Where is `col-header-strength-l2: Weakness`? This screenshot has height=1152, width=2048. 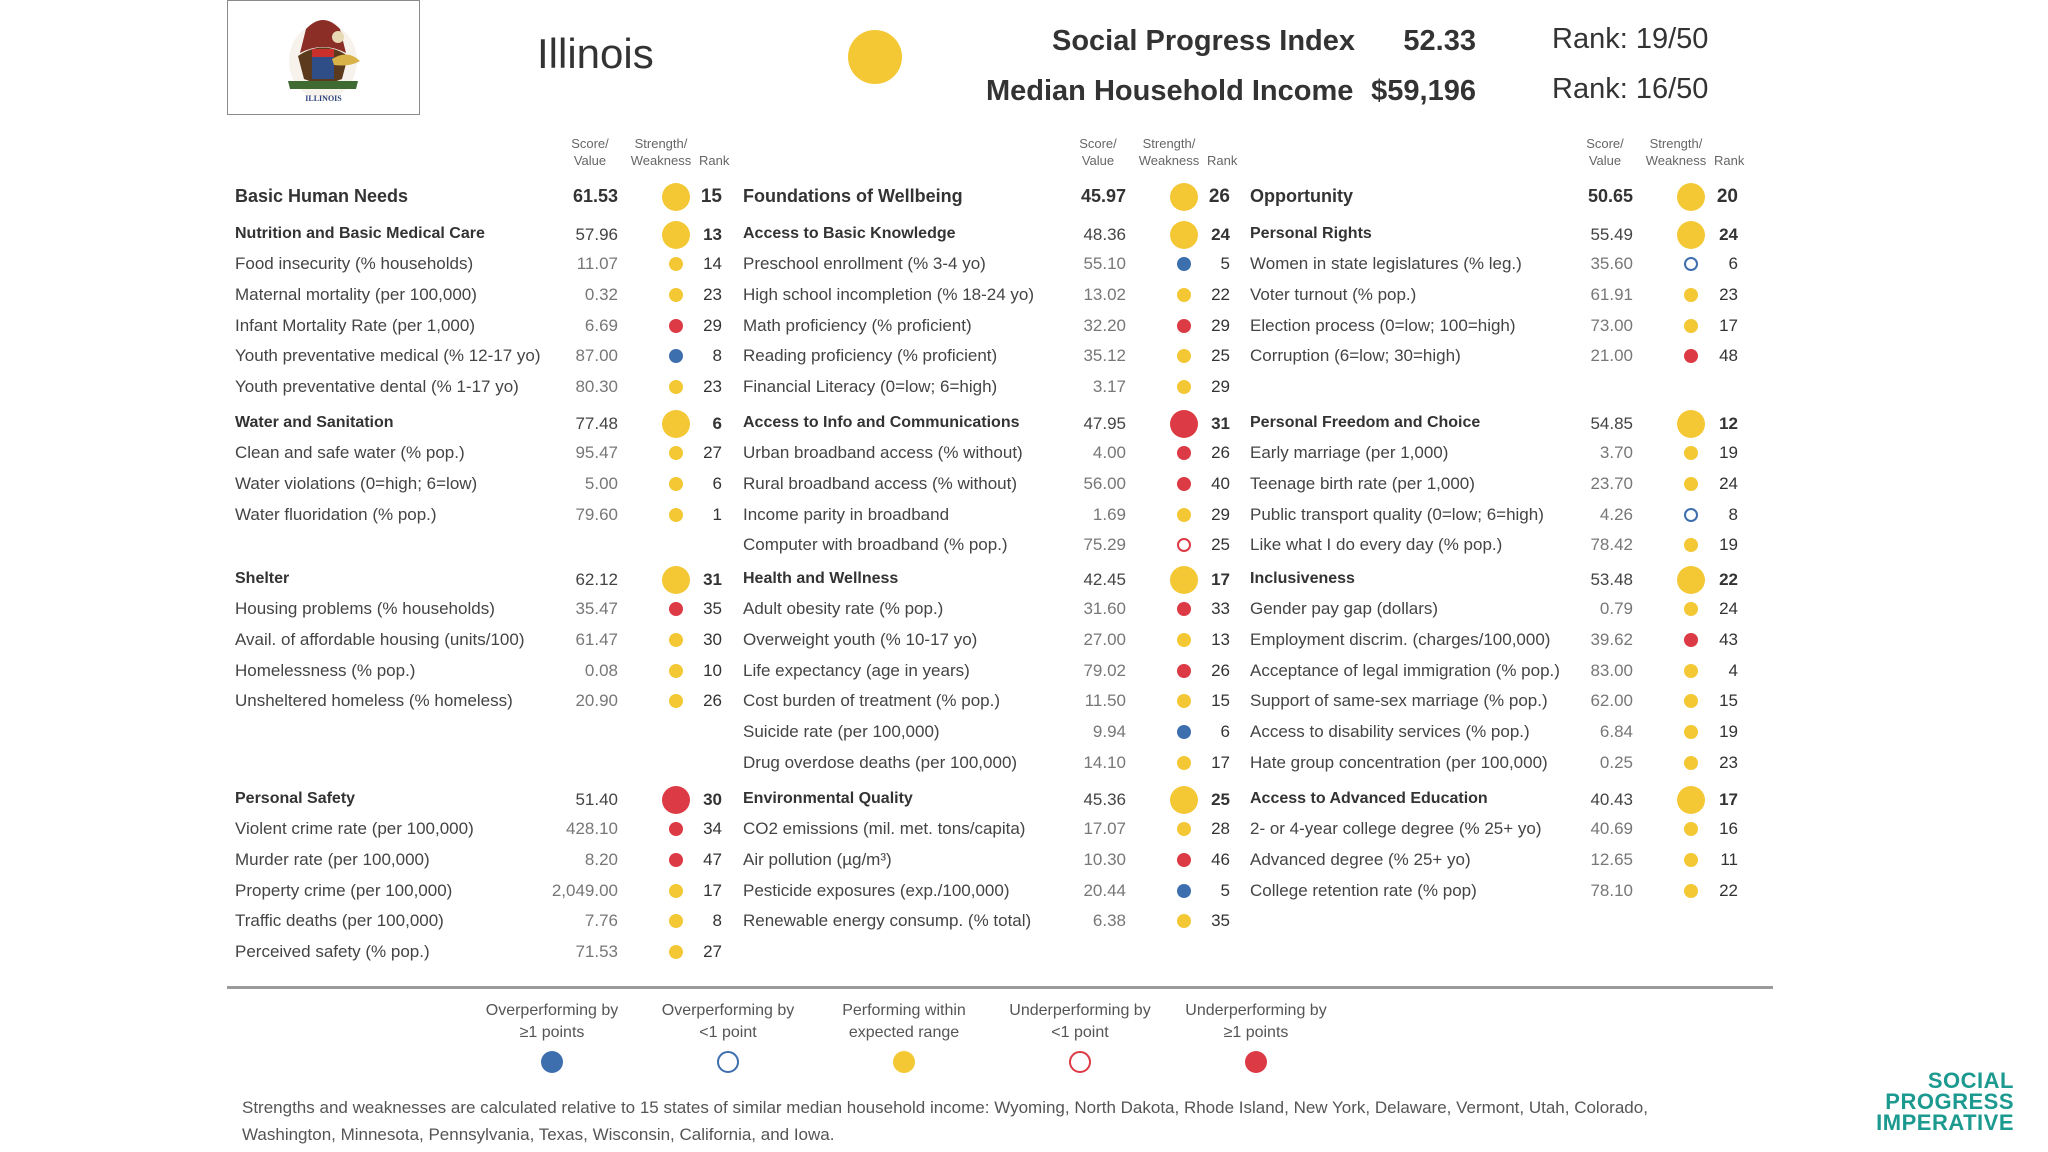
col-header-strength-l2: Weakness is located at coordinates (1169, 160).